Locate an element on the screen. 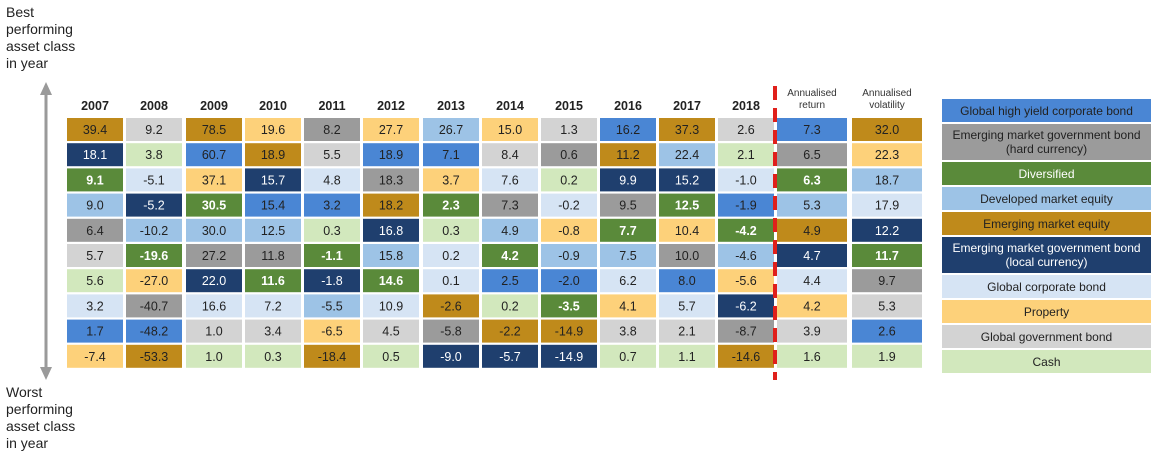 The height and width of the screenshot is (459, 1161). vertical-arrow-icon is located at coordinates (46, 231).